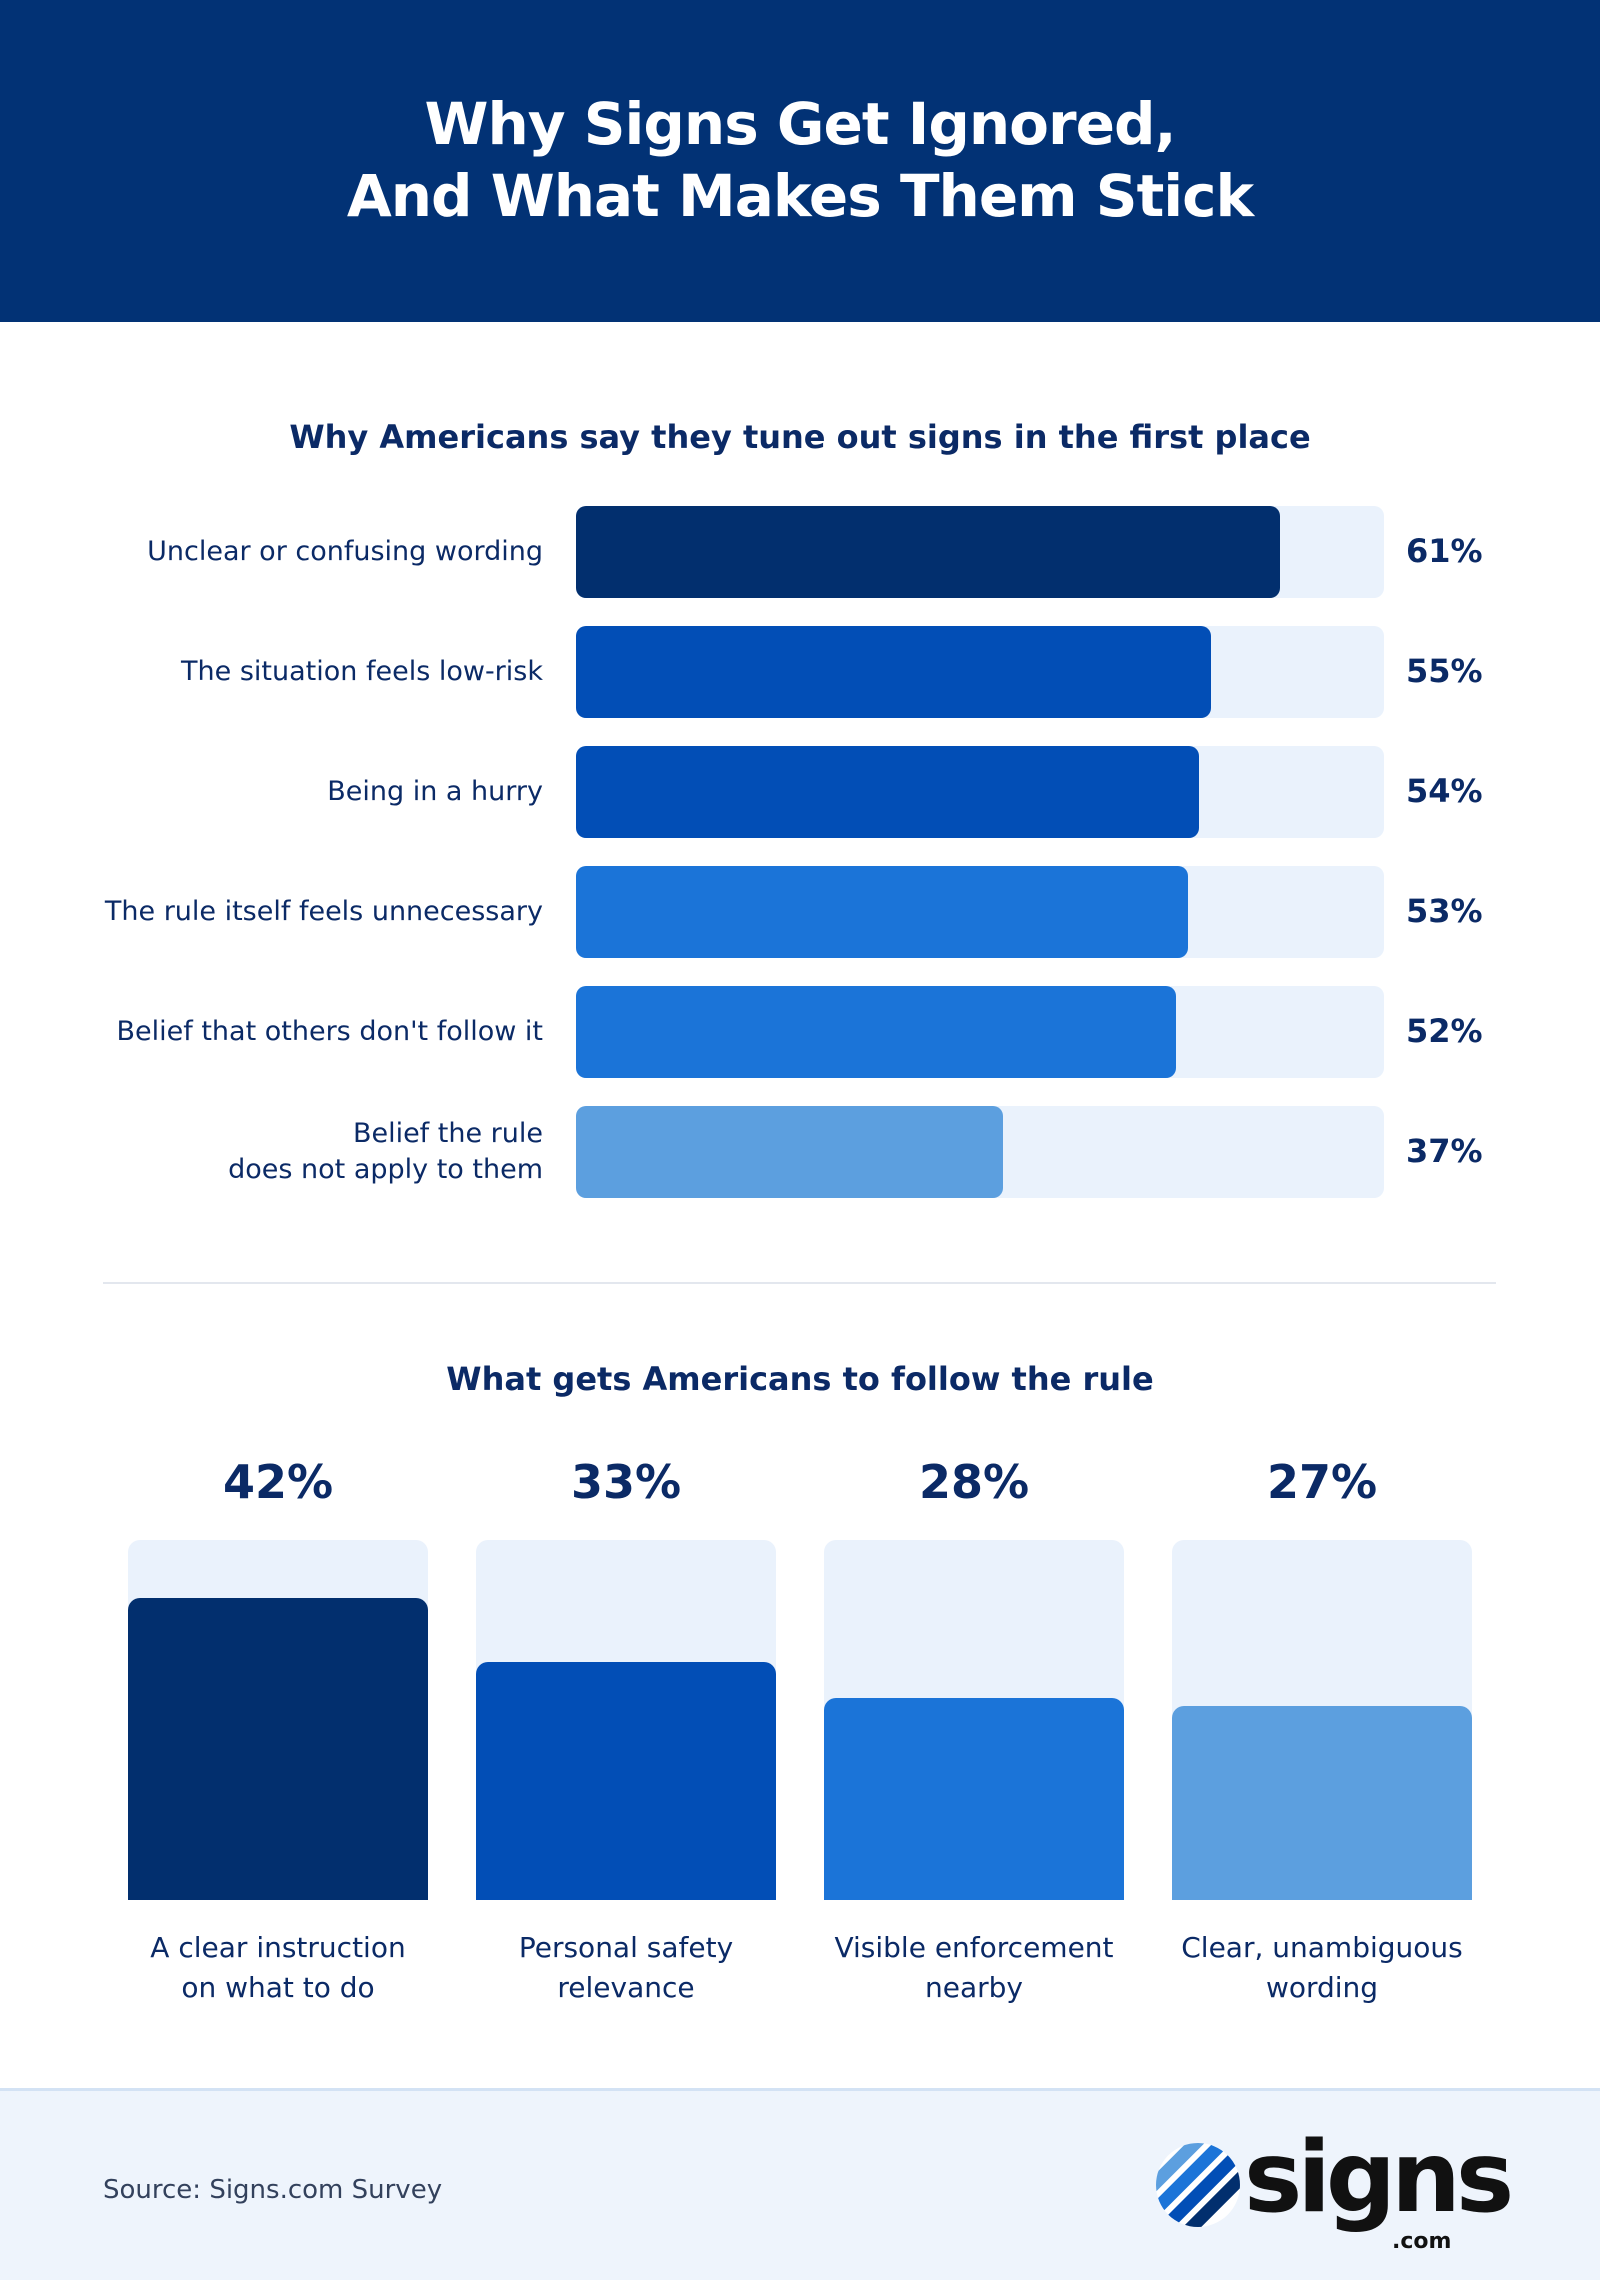 This screenshot has height=2280, width=1600. I want to click on bar-value-label: 61%, so click(1444, 551).